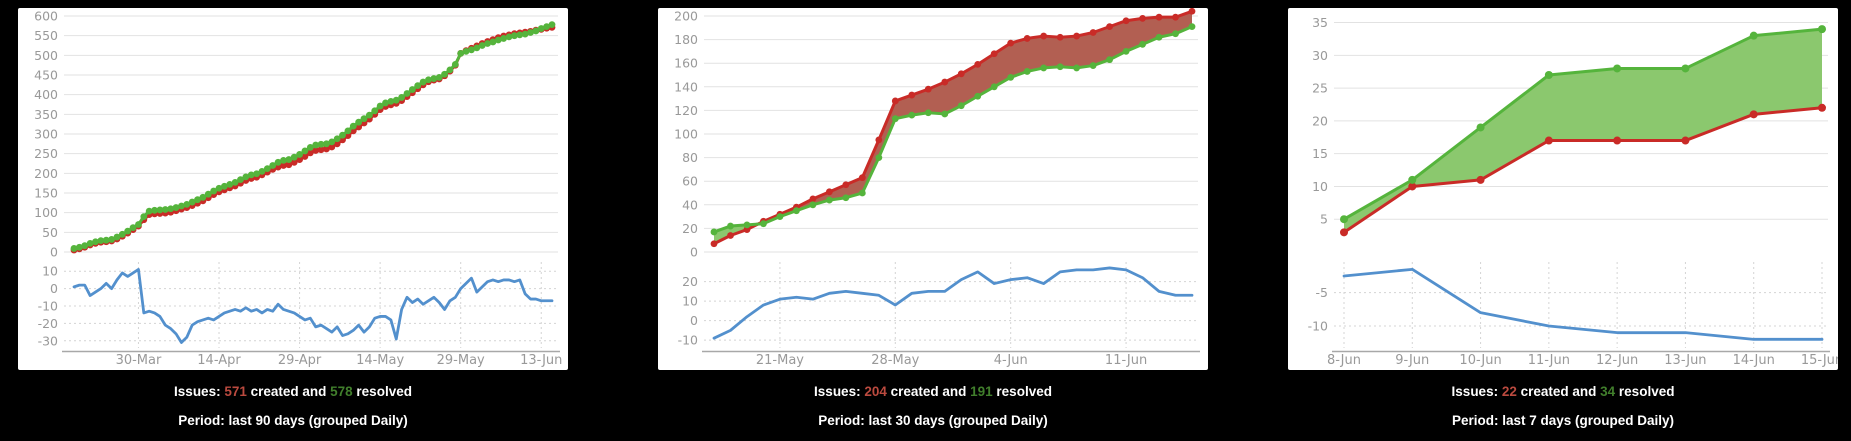  What do you see at coordinates (903, 420) in the screenshot?
I see `period-days: 30` at bounding box center [903, 420].